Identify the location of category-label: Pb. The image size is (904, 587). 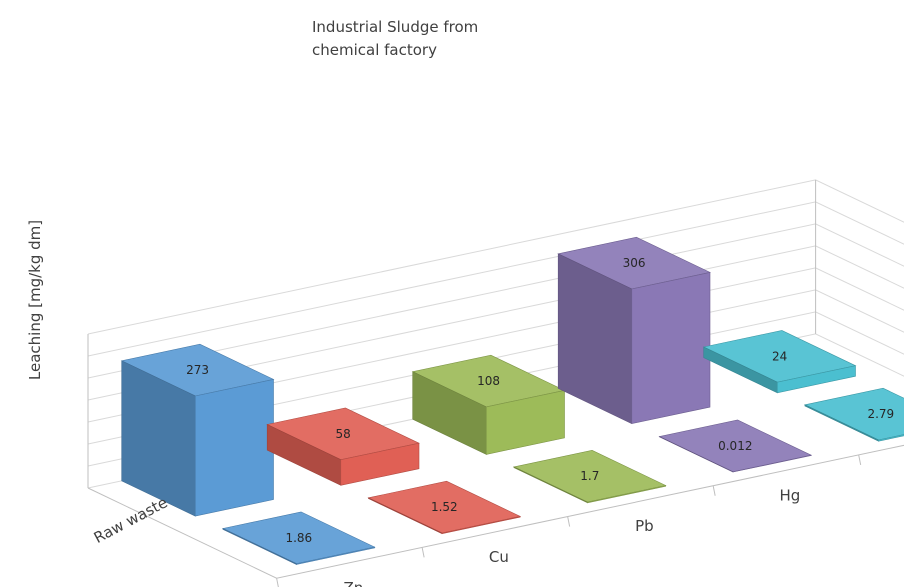
(644, 526).